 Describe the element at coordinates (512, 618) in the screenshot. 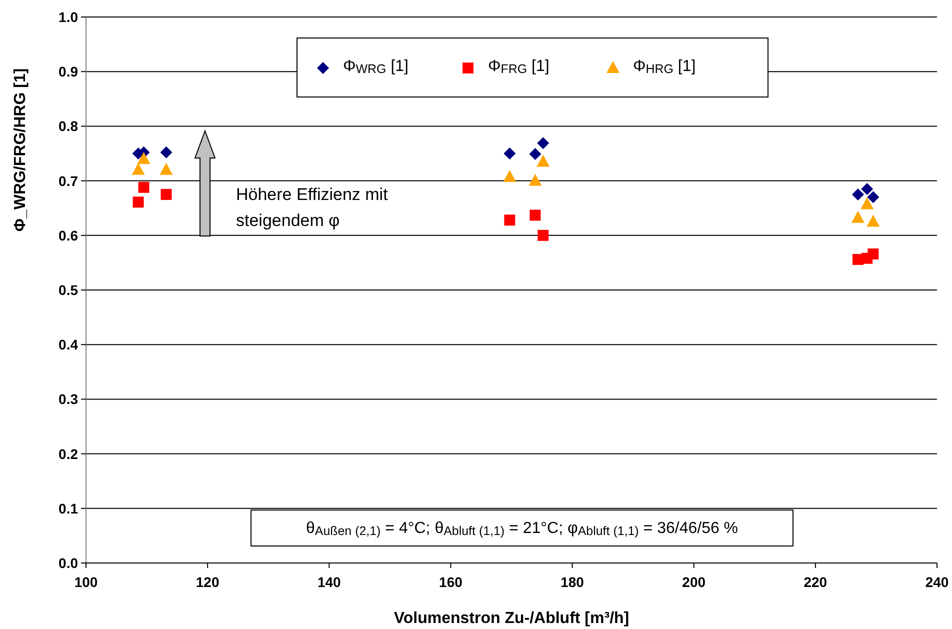

I see `x-axis-title: Volumenstron Zu-/Abluft [m³/h]` at that location.